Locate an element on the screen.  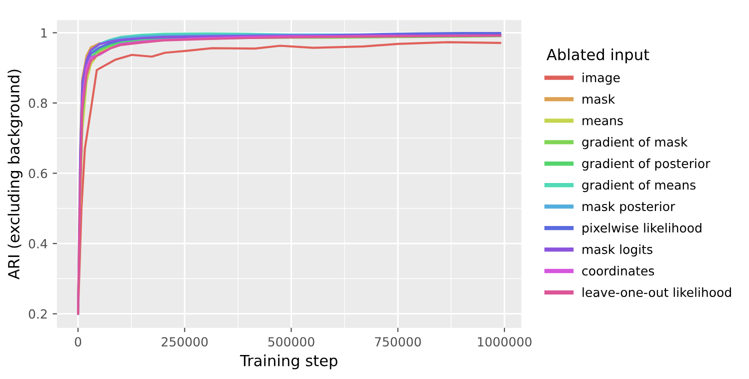
legend-label: gradient of means is located at coordinates (639, 186).